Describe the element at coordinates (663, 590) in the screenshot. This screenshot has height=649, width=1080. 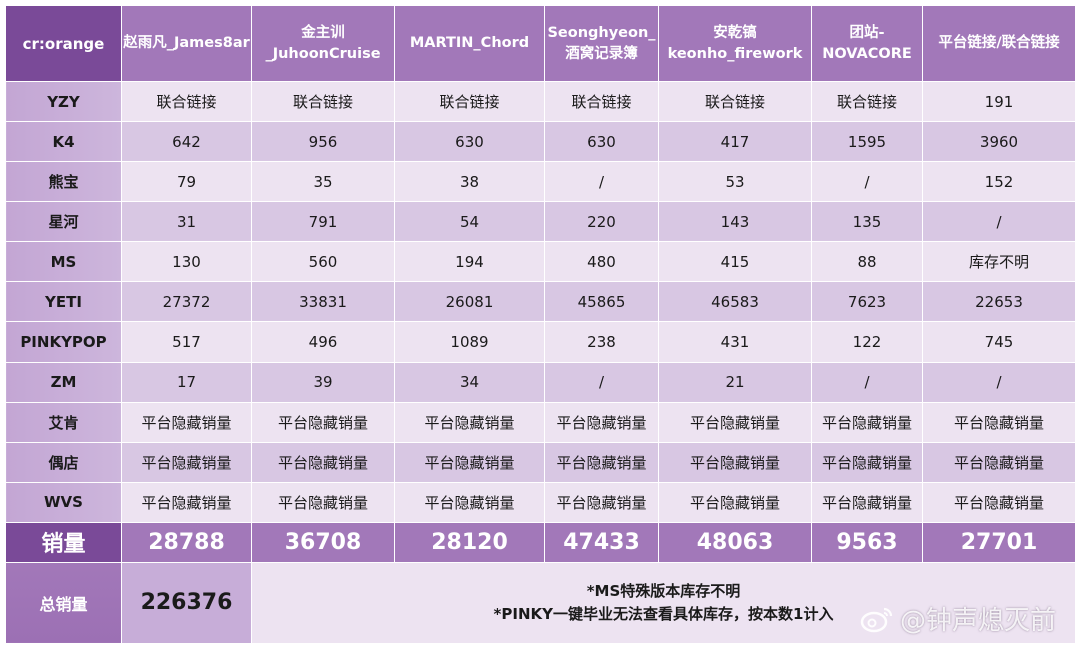
I see `note-ms: *MS特殊版本库存不明` at that location.